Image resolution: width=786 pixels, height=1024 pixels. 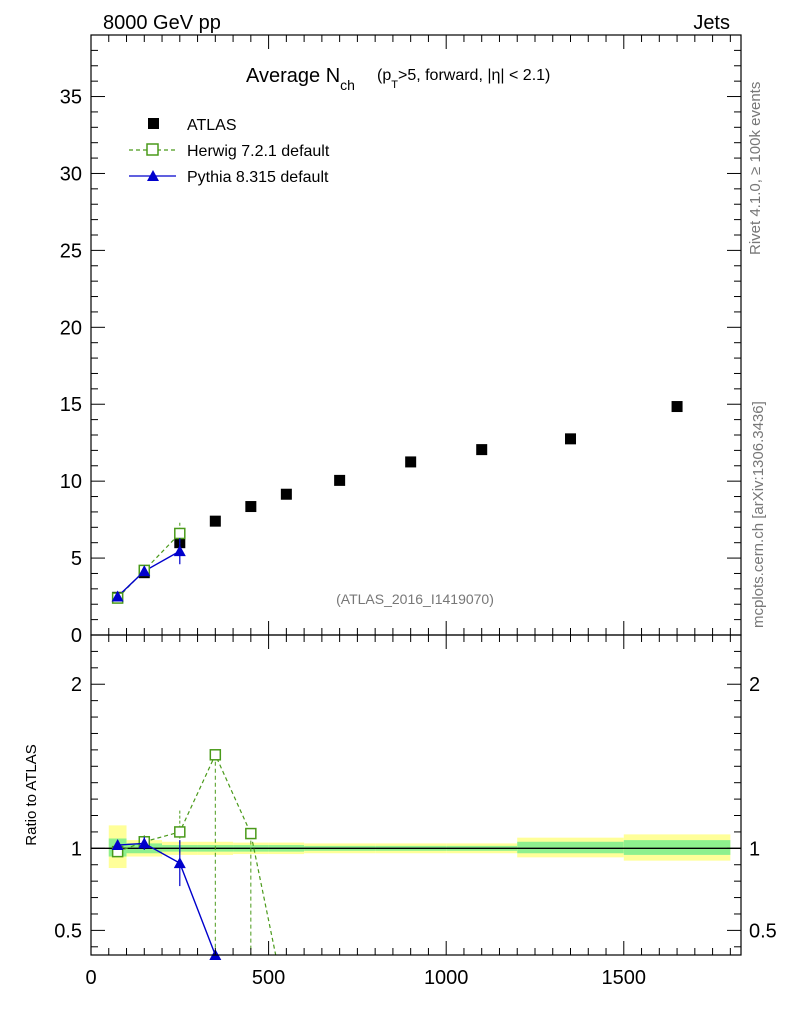 What do you see at coordinates (76, 849) in the screenshot?
I see `ratio-ytick-label-left: 1` at bounding box center [76, 849].